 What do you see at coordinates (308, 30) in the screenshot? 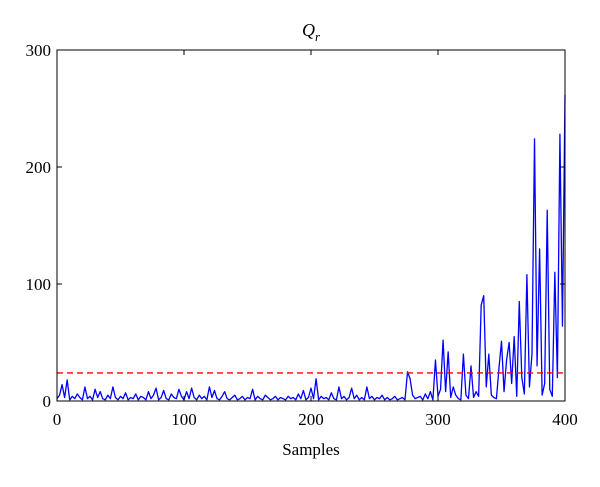
I see `title-main: Q` at bounding box center [308, 30].